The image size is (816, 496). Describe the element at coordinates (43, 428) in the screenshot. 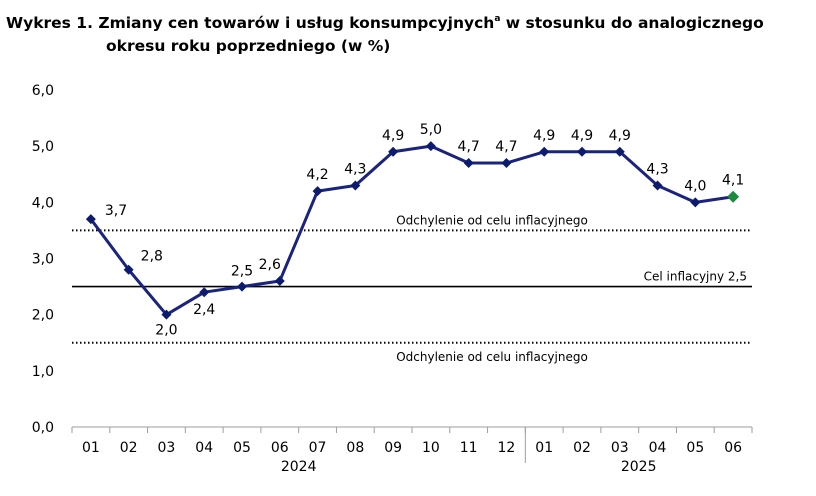

I see `y-tick-label: 0,0` at that location.